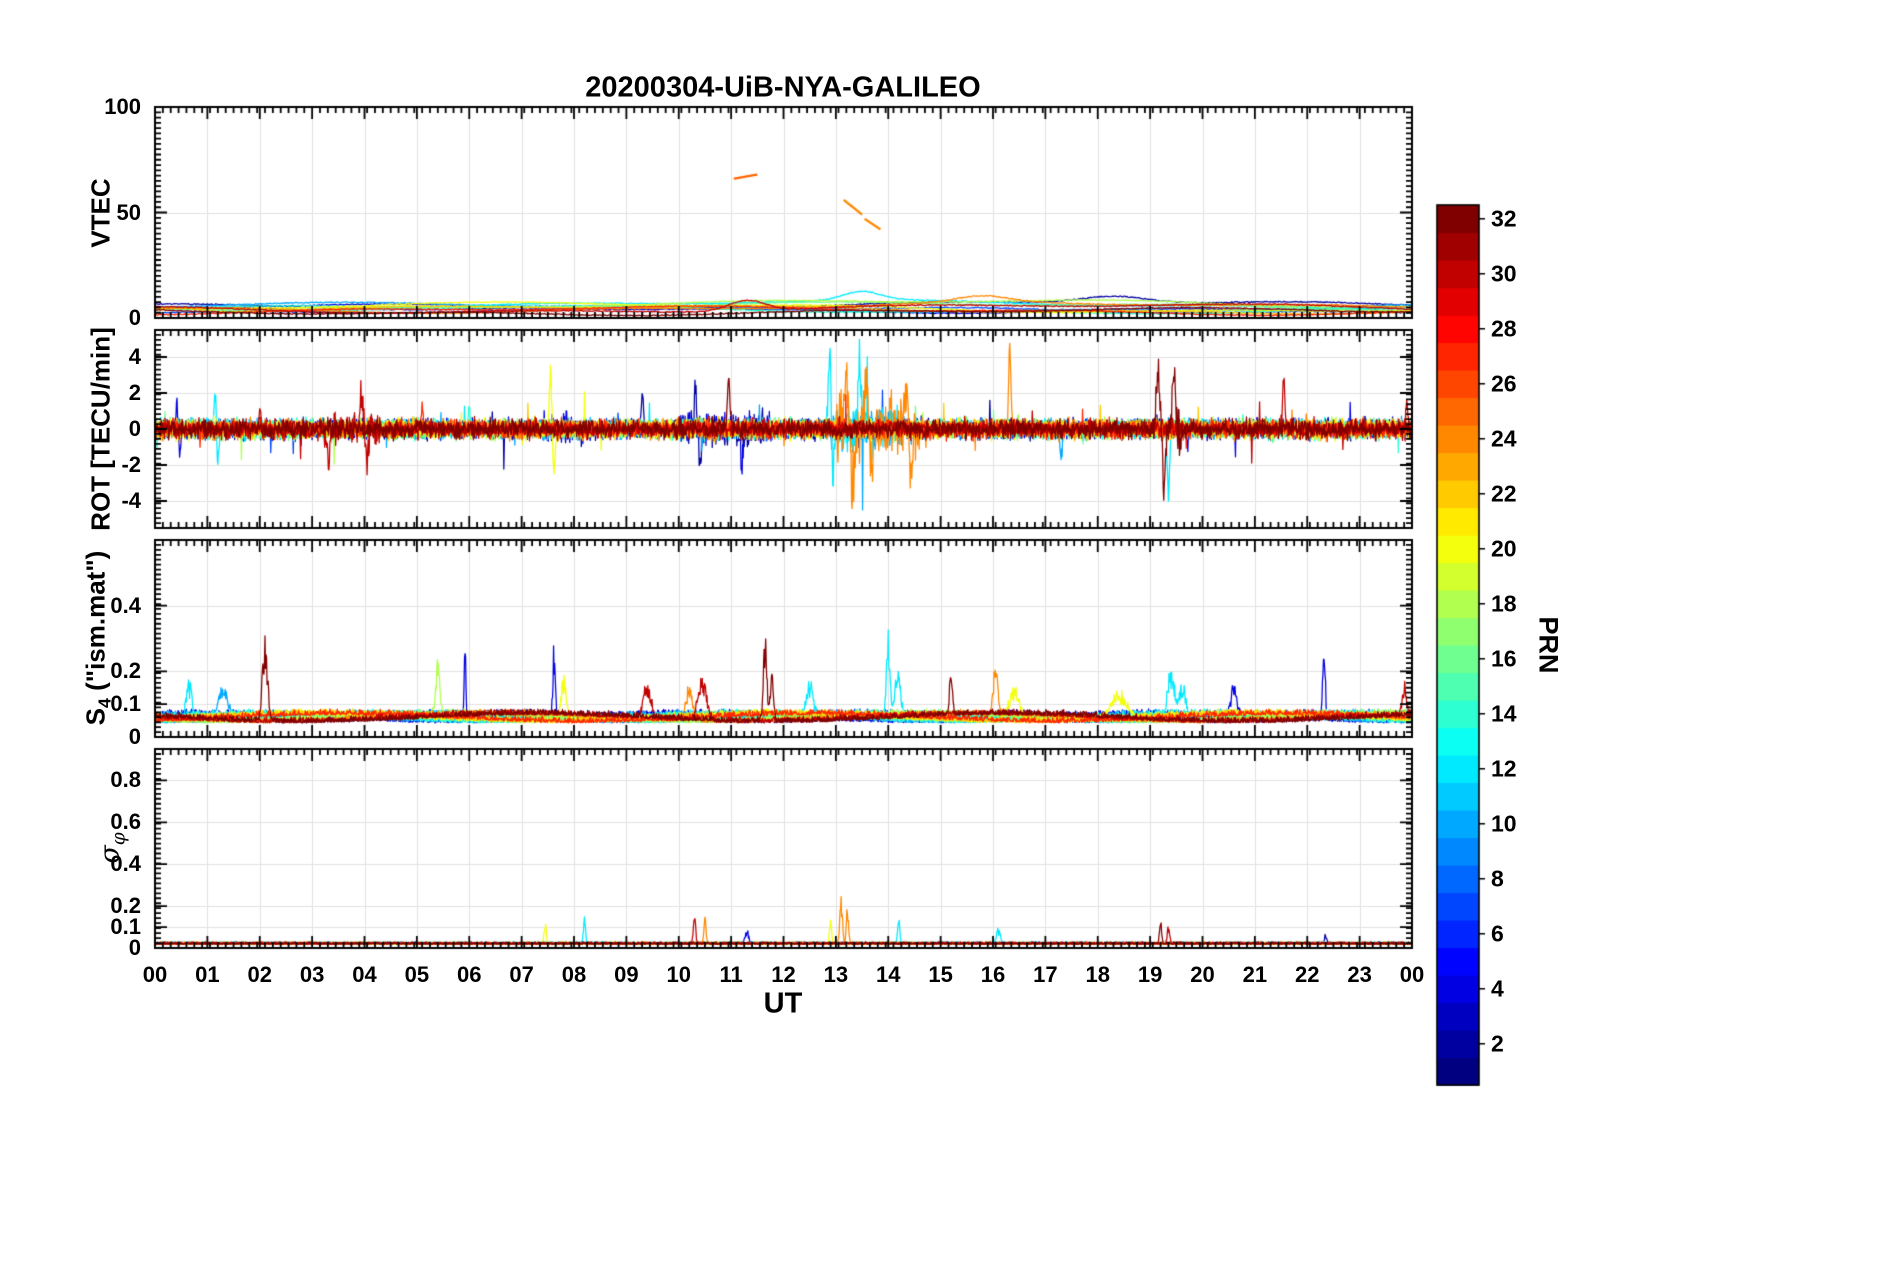 This screenshot has width=1902, height=1272. Describe the element at coordinates (783, 1003) in the screenshot. I see `xlabel-ut: UT` at that location.